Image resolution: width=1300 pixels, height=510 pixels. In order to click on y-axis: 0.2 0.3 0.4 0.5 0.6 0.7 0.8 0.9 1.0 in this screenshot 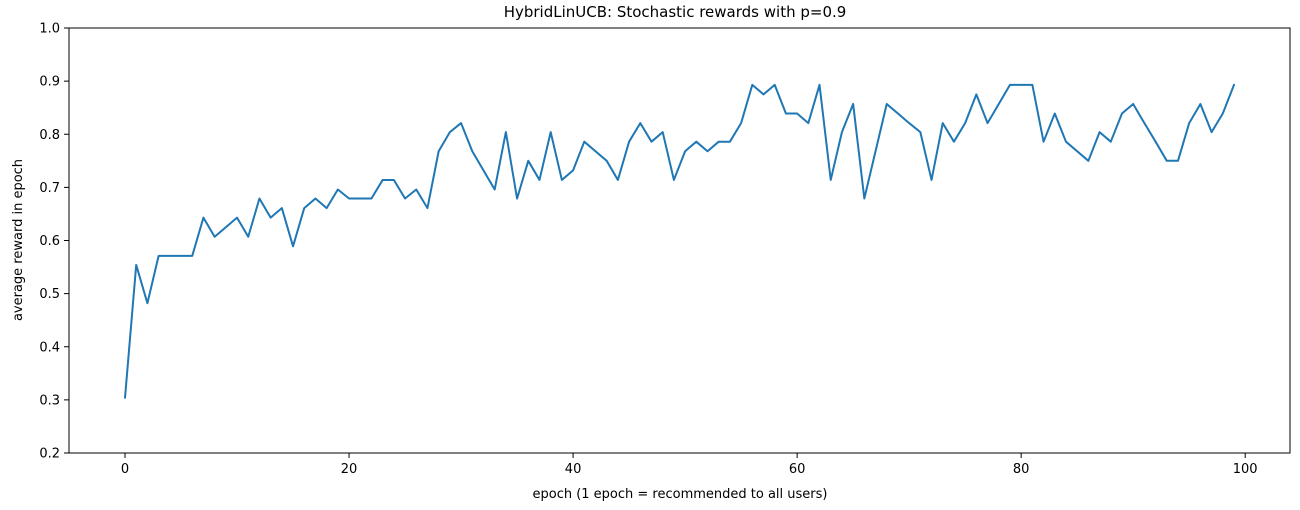, I will do `click(54, 242)`.